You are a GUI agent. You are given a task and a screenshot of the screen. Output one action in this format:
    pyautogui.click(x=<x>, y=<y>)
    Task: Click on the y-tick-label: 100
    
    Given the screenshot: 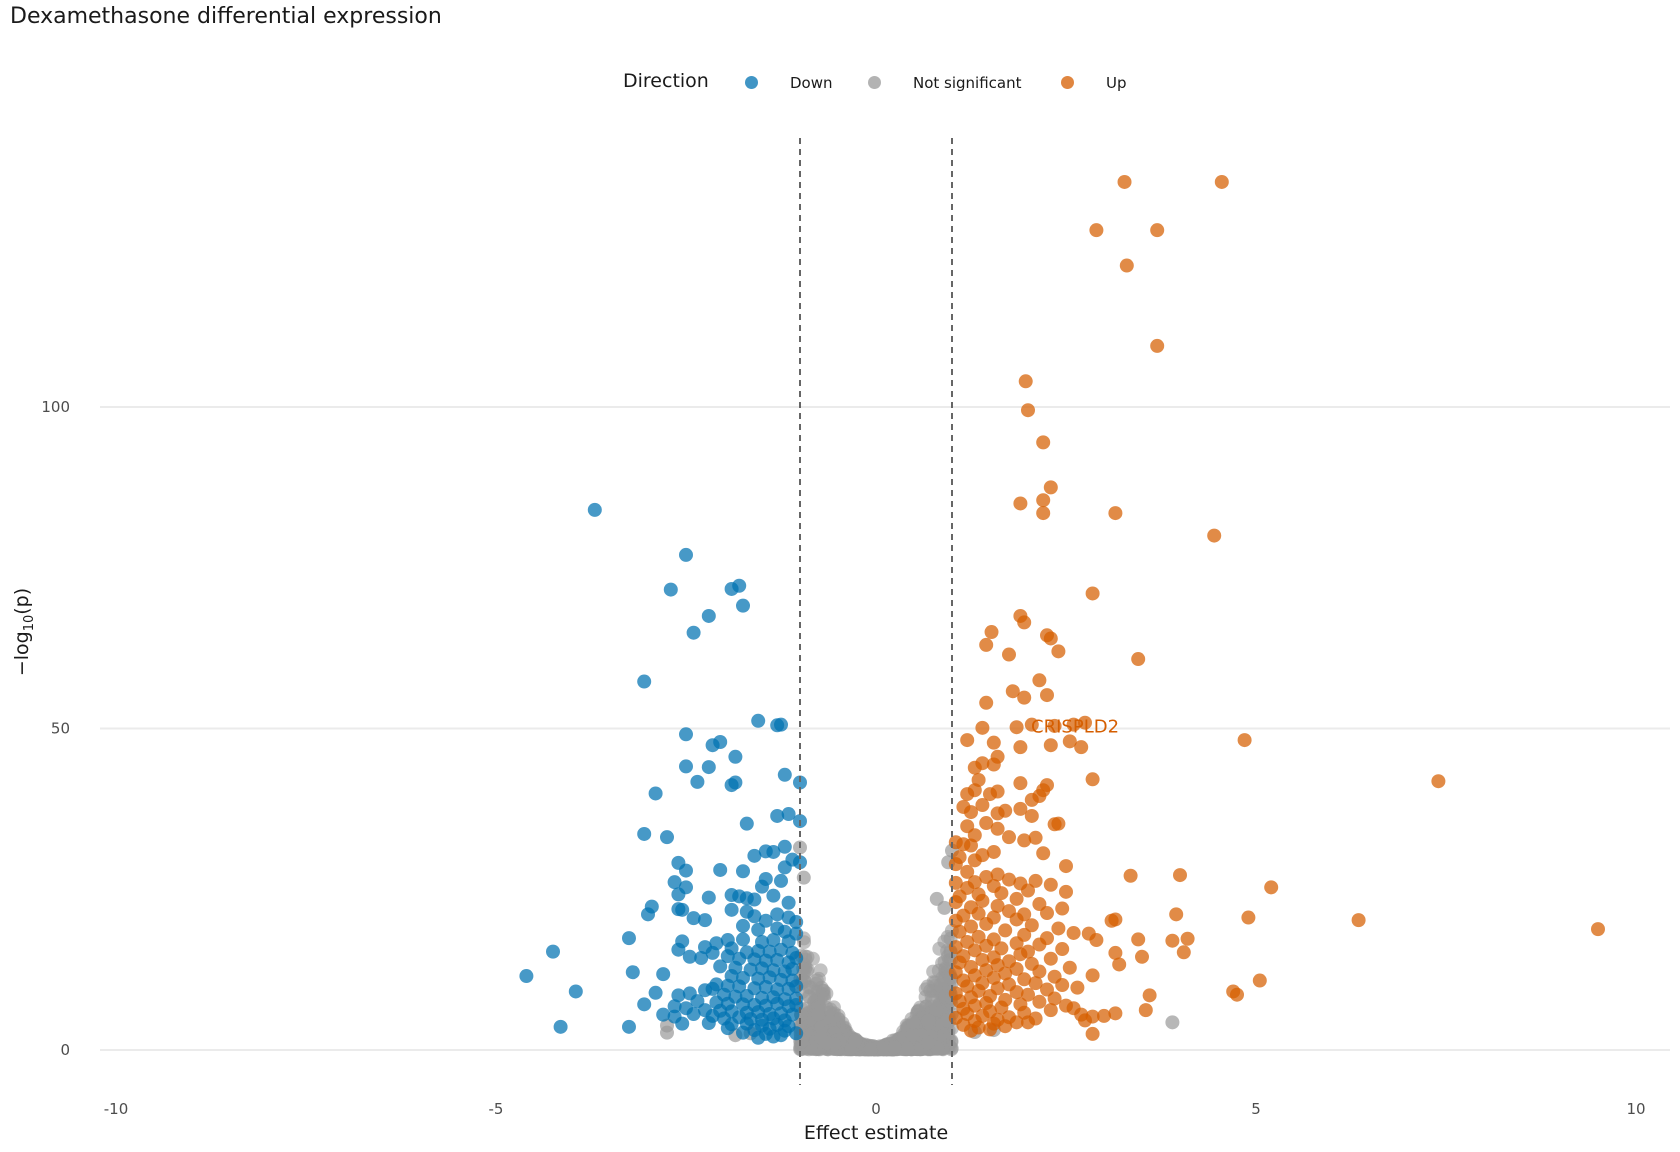 What is the action you would take?
    pyautogui.click(x=55, y=407)
    